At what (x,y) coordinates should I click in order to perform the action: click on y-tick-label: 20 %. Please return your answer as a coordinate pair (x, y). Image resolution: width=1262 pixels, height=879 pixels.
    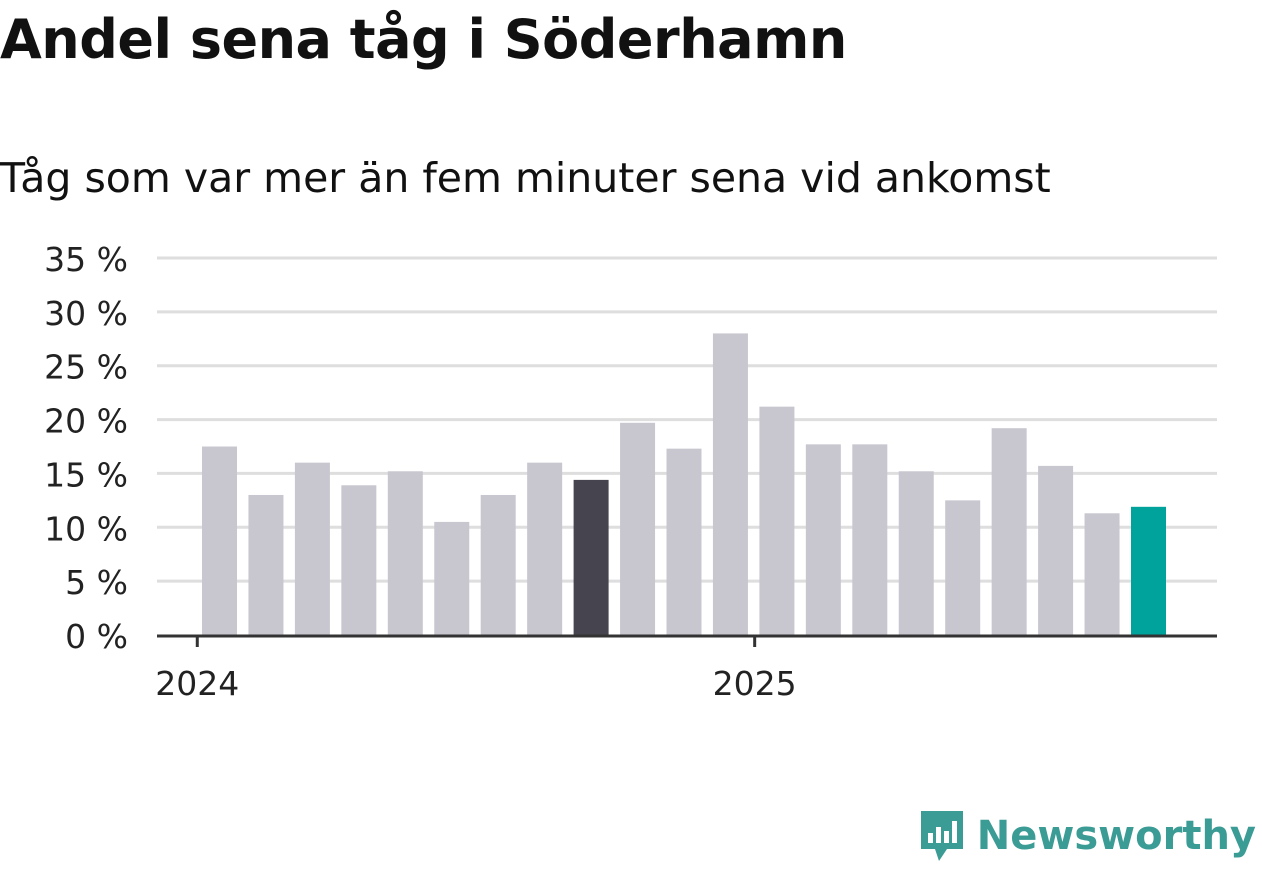
    Looking at the image, I should click on (86, 421).